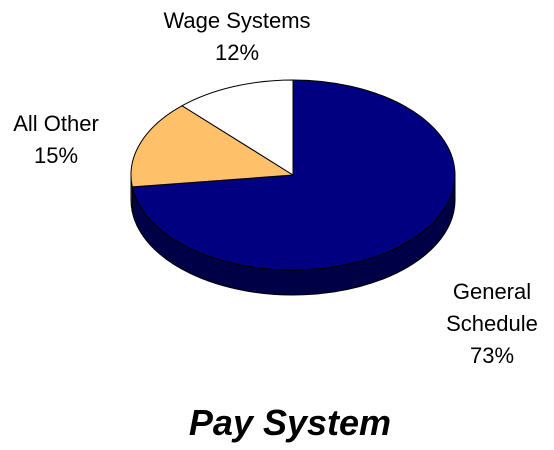  I want to click on chart-title: Pay System, so click(290, 422).